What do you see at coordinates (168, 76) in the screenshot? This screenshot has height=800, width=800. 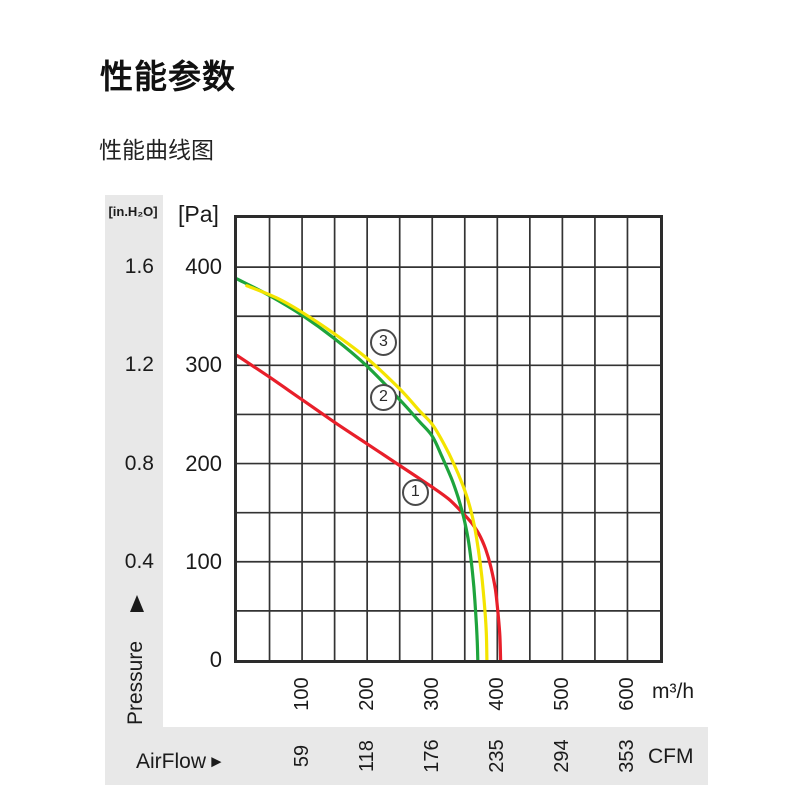 I see `page-title: 性能参数` at bounding box center [168, 76].